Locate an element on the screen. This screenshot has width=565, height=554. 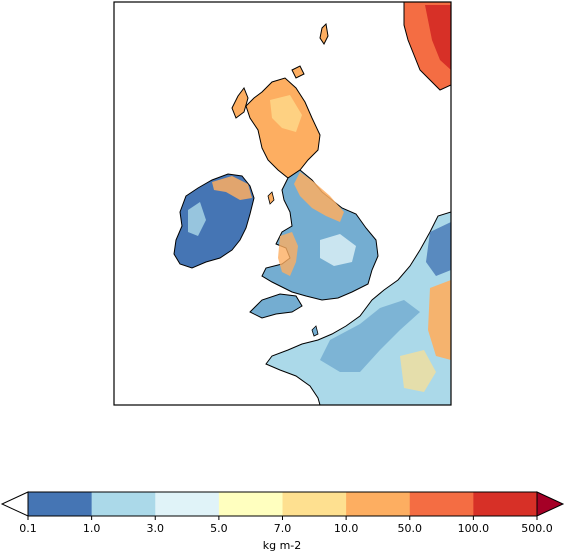
colorbar-segments is located at coordinates (283, 504).